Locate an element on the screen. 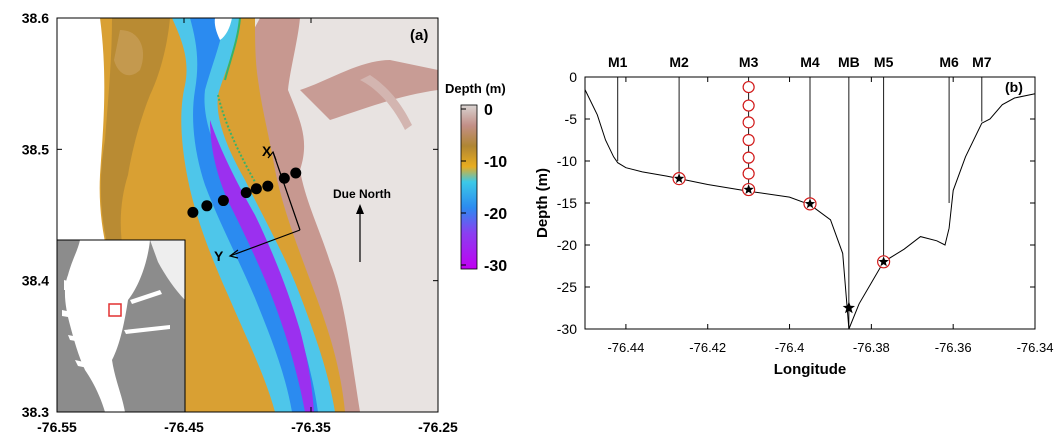  y-tick-label: -20 is located at coordinates (567, 245).